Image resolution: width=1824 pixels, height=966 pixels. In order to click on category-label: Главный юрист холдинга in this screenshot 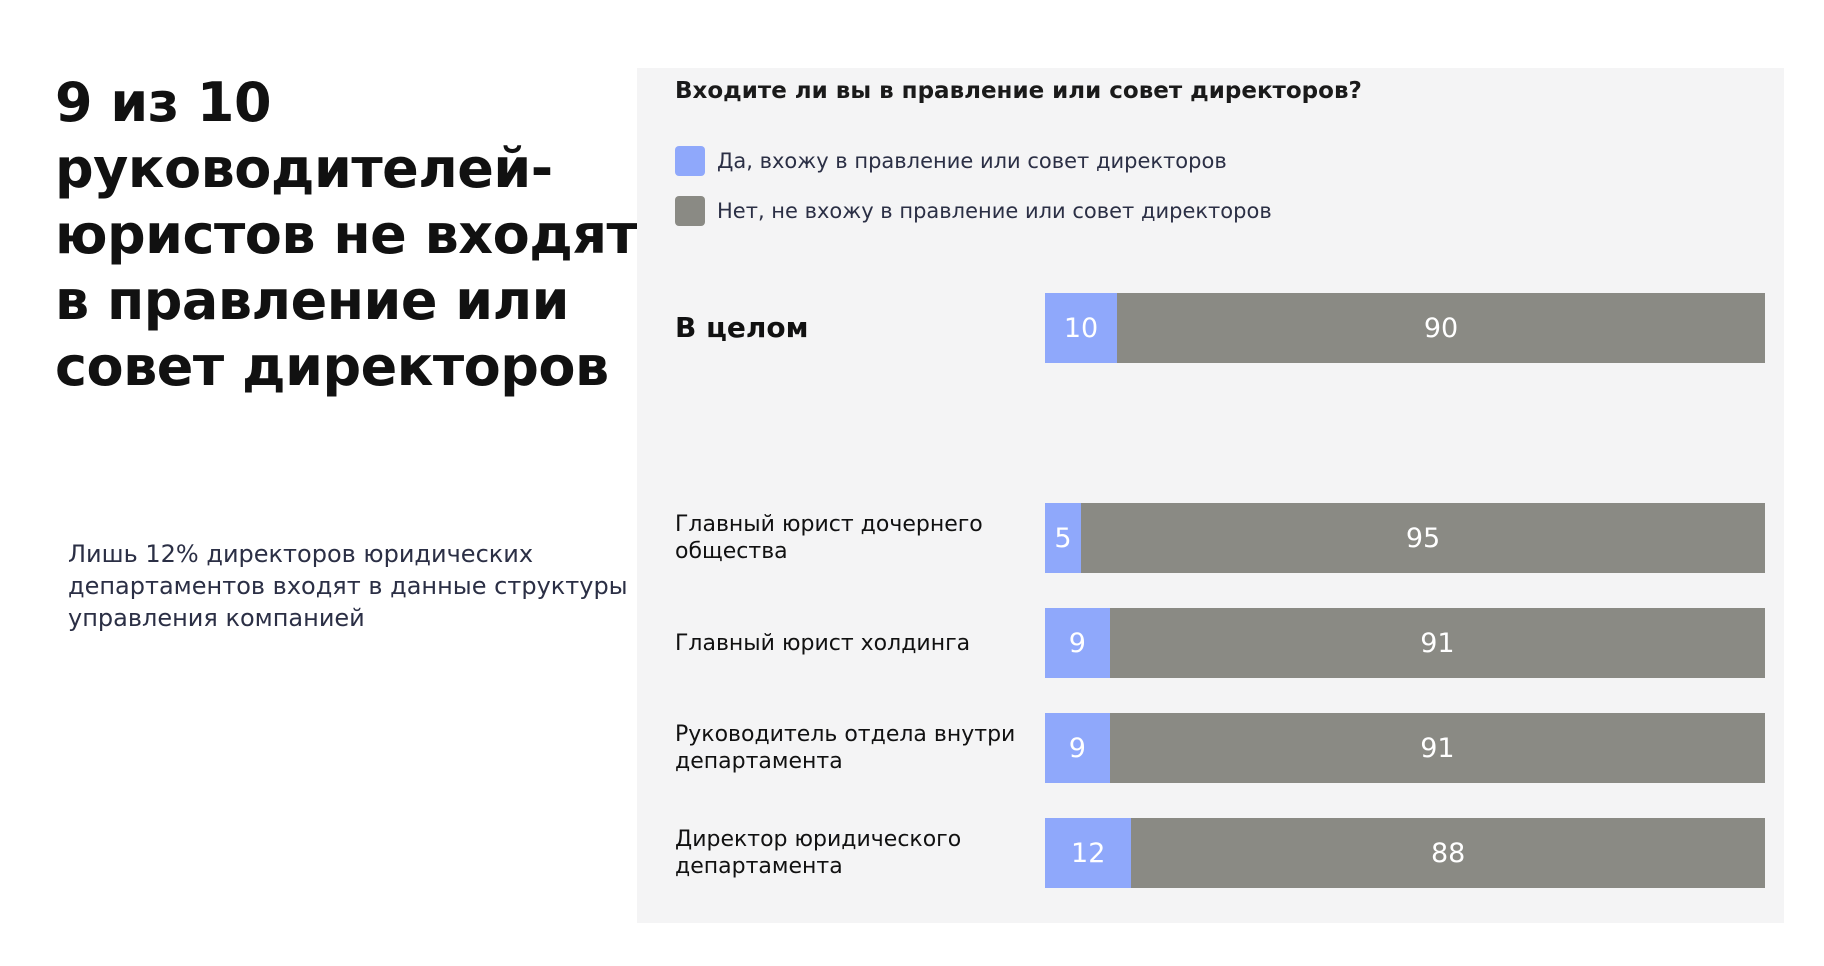, I will do `click(860, 643)`.